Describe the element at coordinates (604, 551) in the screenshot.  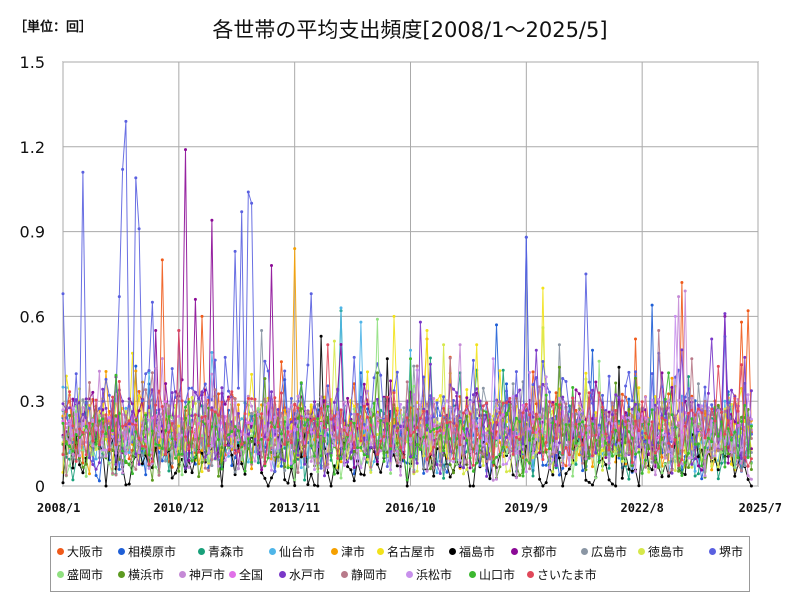
I see `legend-item: 広島市` at that location.